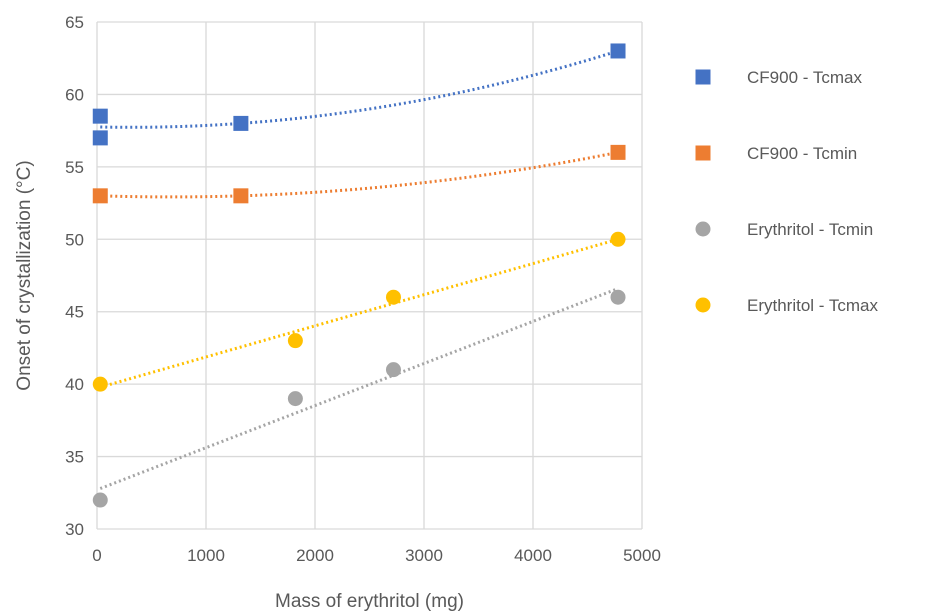 This screenshot has width=925, height=616. Describe the element at coordinates (96, 555) in the screenshot. I see `x-tick-label: 0` at that location.